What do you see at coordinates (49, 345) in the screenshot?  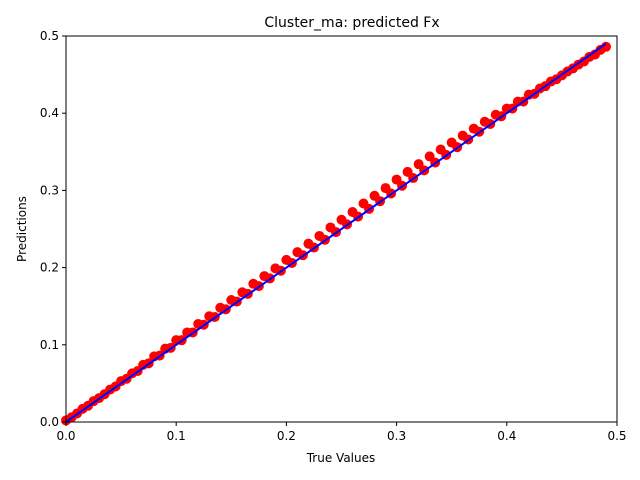 I see `y-tick-label: 0.1` at bounding box center [49, 345].